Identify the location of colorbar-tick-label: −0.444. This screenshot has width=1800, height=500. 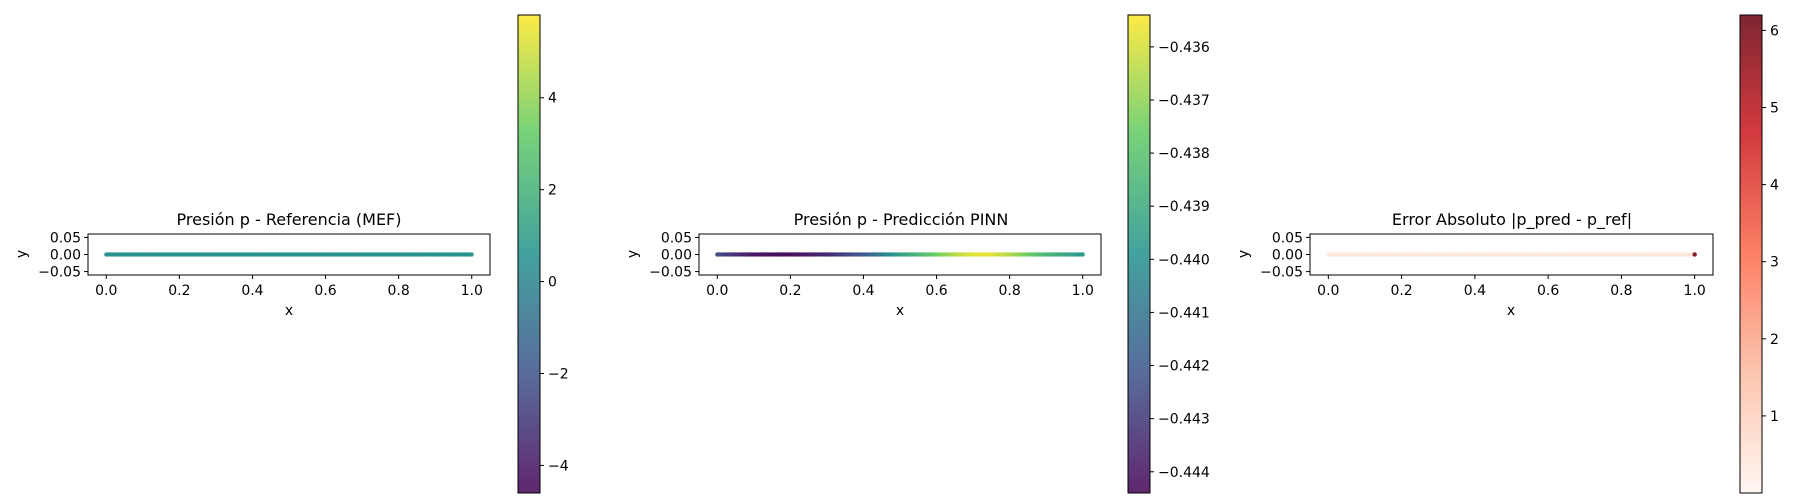
(1184, 473).